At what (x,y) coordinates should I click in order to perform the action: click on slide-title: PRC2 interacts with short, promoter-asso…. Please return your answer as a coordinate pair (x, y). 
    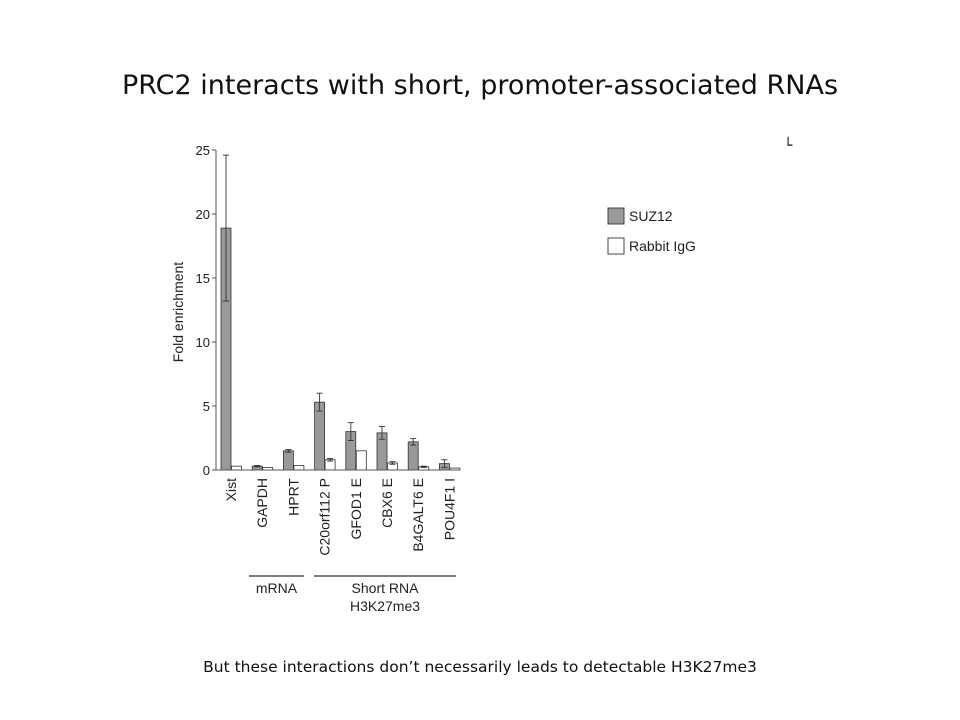
    Looking at the image, I should click on (480, 85).